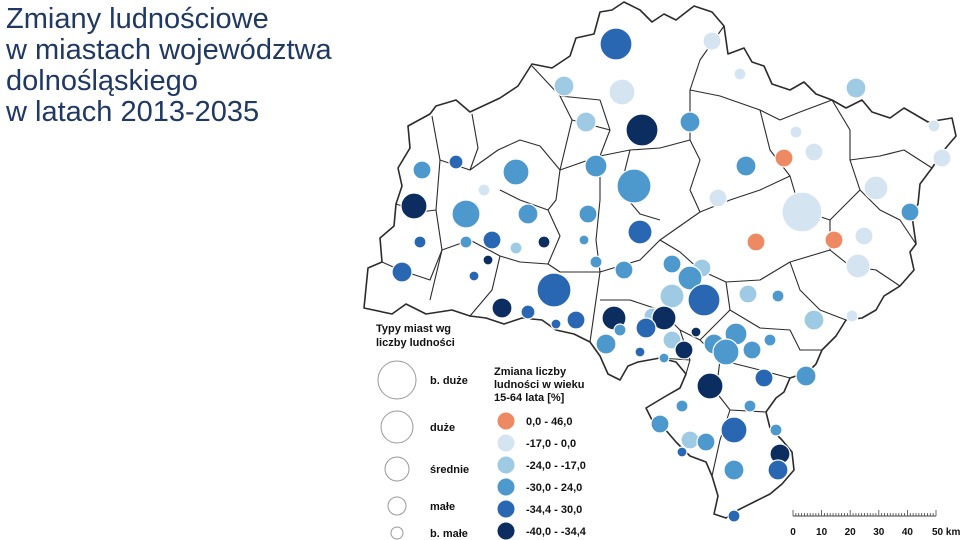 The height and width of the screenshot is (540, 960). I want to click on legend-size-heading-2: liczby ludności, so click(415, 343).